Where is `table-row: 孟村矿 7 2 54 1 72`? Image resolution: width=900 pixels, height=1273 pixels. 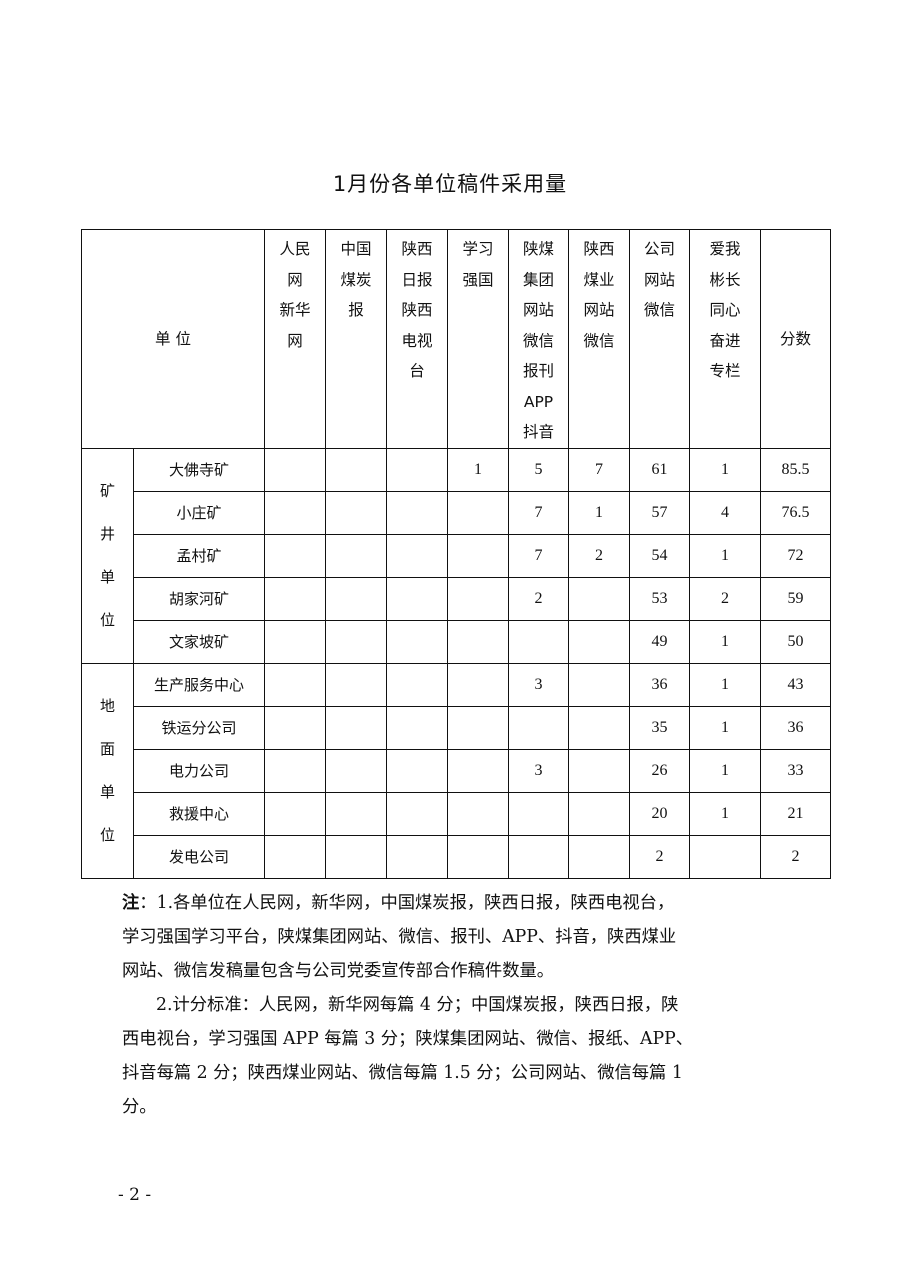
table-row: 孟村矿 7 2 54 1 72 is located at coordinates (456, 555).